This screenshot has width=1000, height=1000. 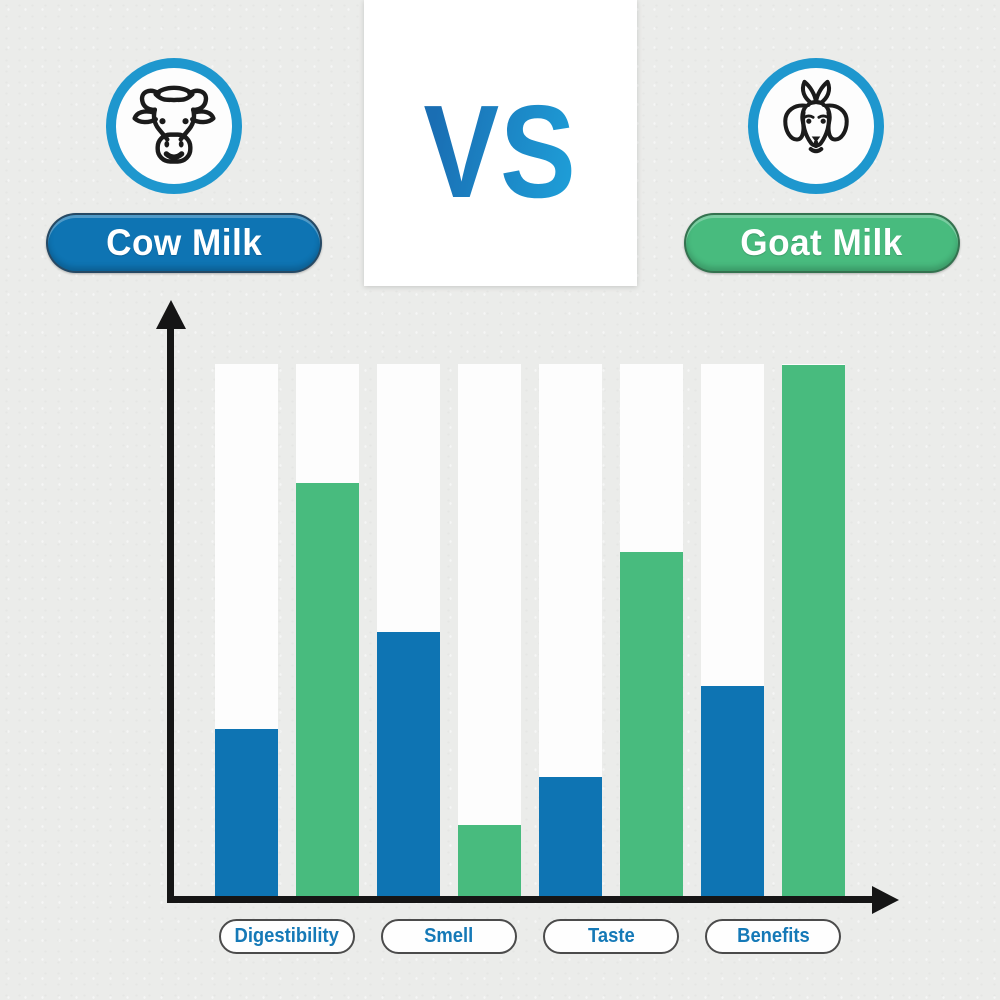 What do you see at coordinates (651, 726) in the screenshot?
I see `bar-goat-milk-taste` at bounding box center [651, 726].